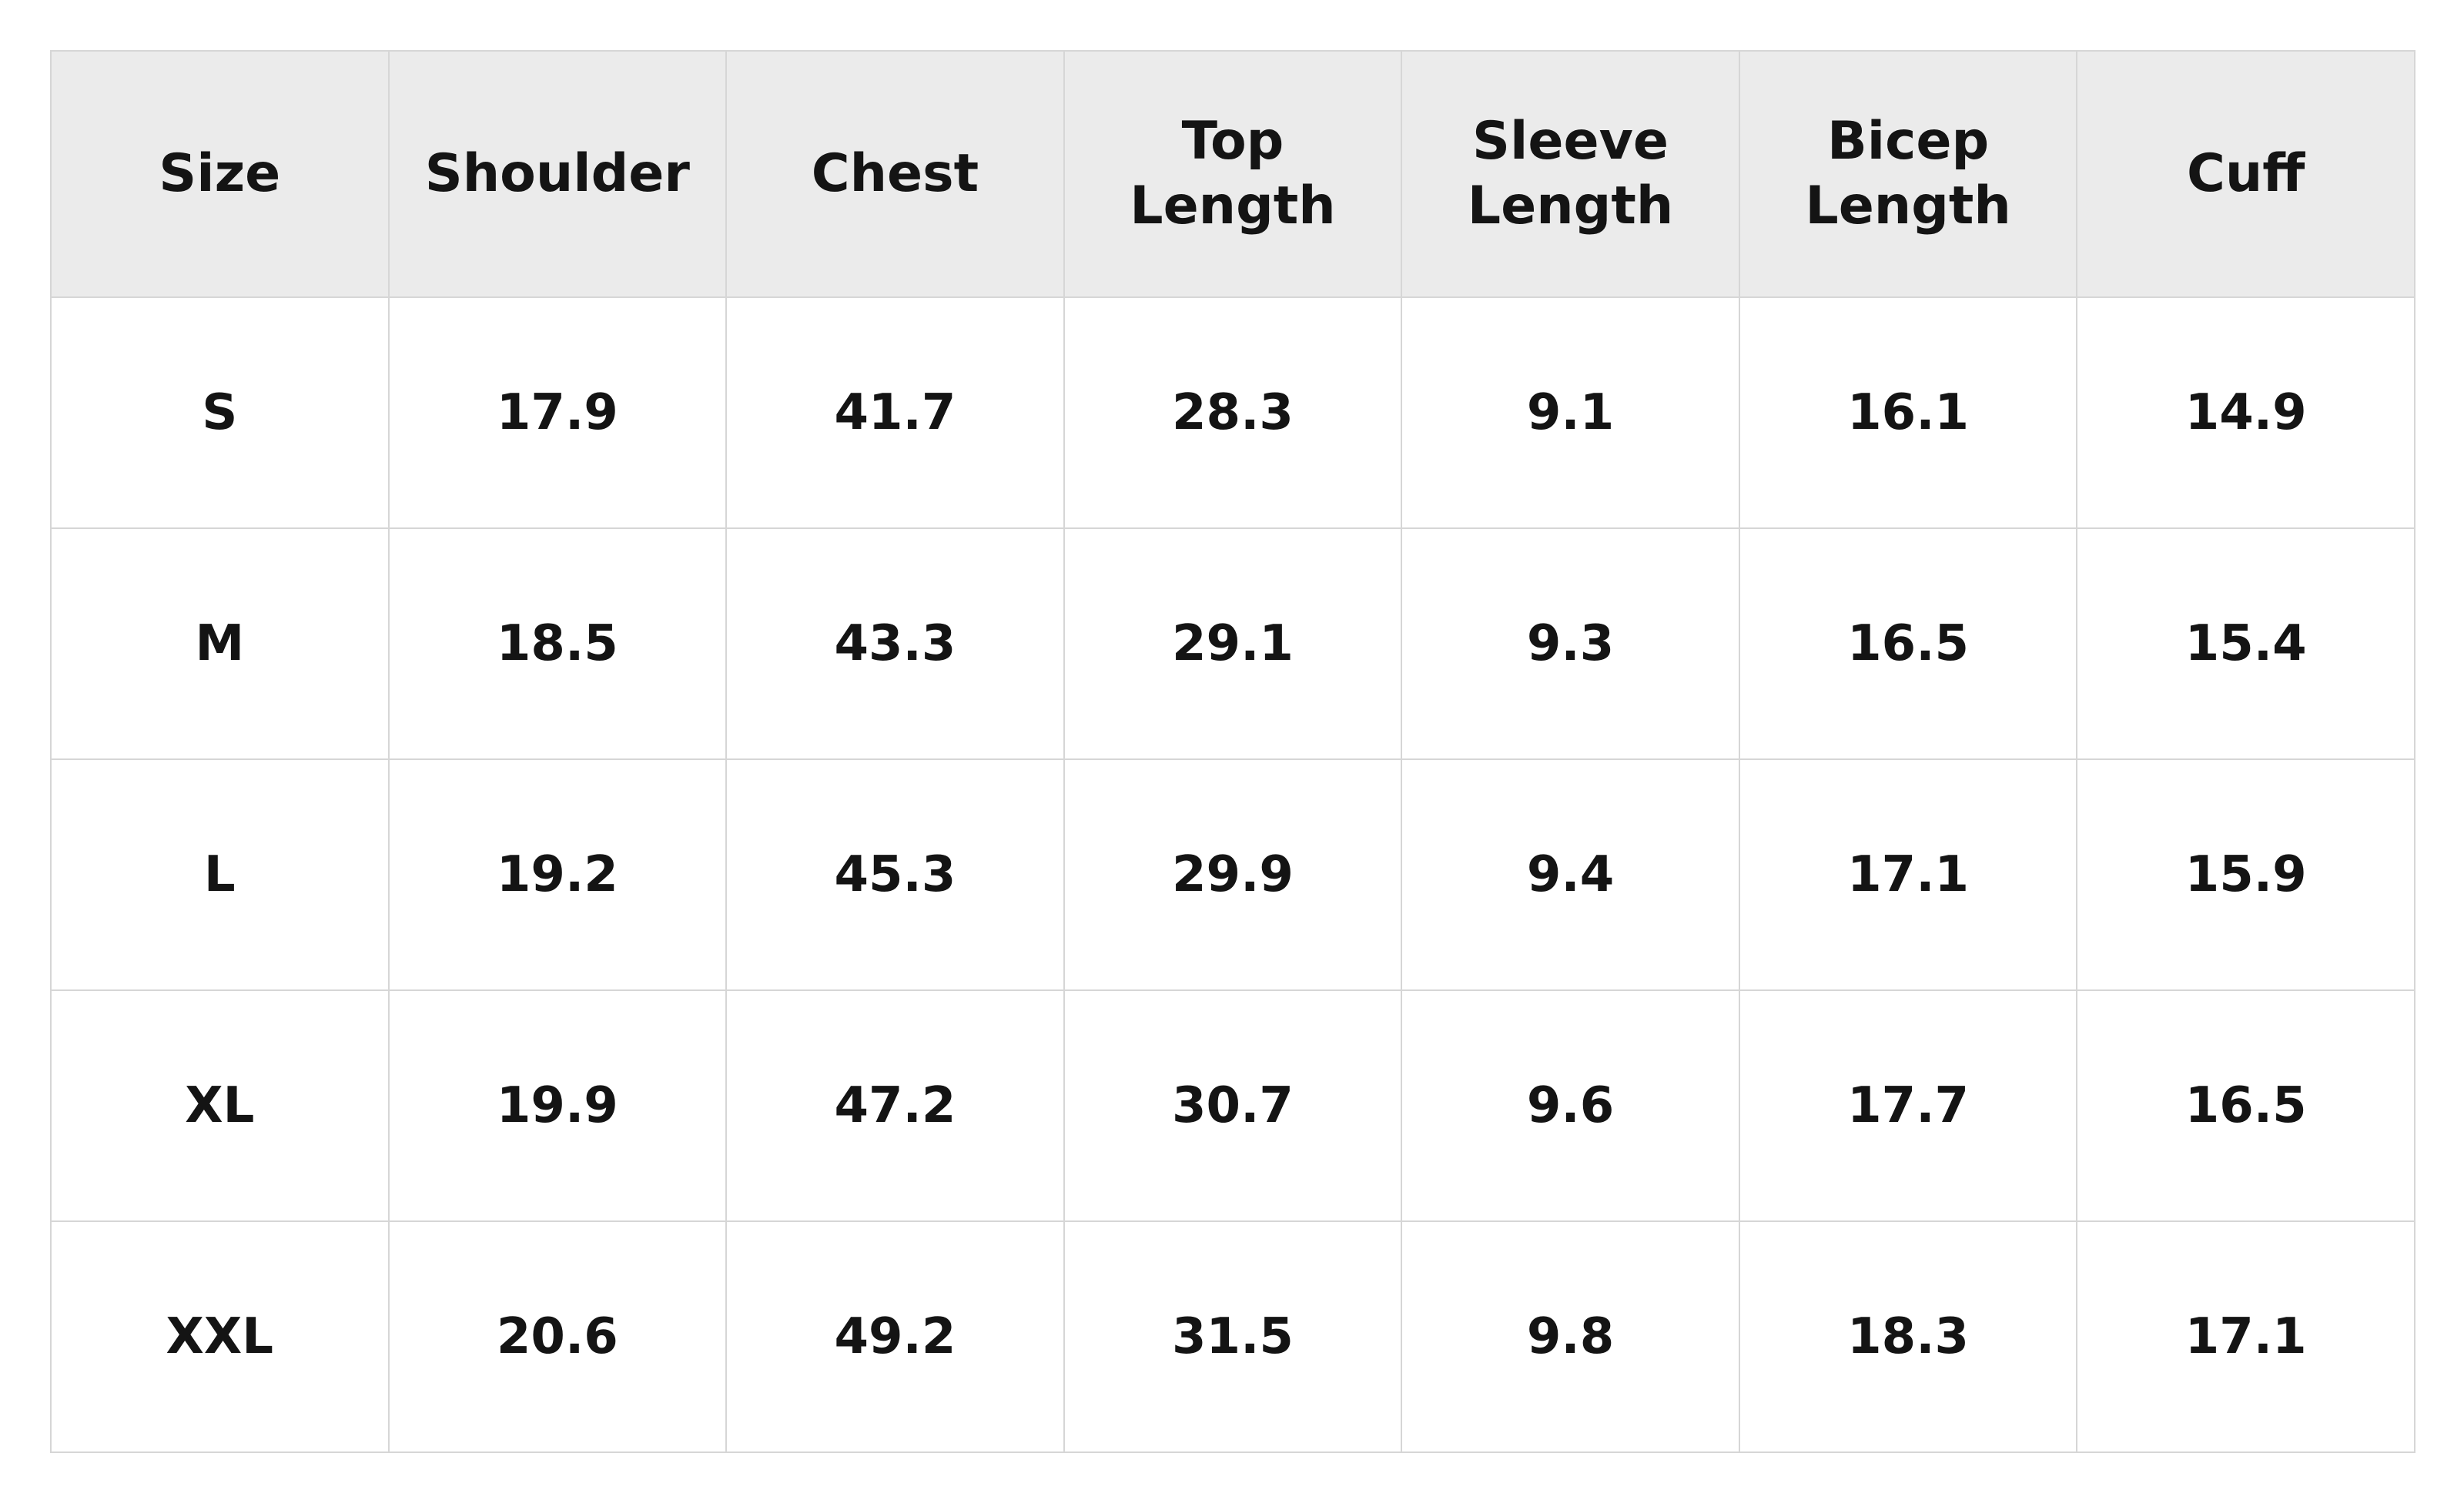 This screenshot has height=1500, width=2464. I want to click on table-row: XL 19.9 47.2 30.7 9.6 17.7 16.5, so click(1232, 1105).